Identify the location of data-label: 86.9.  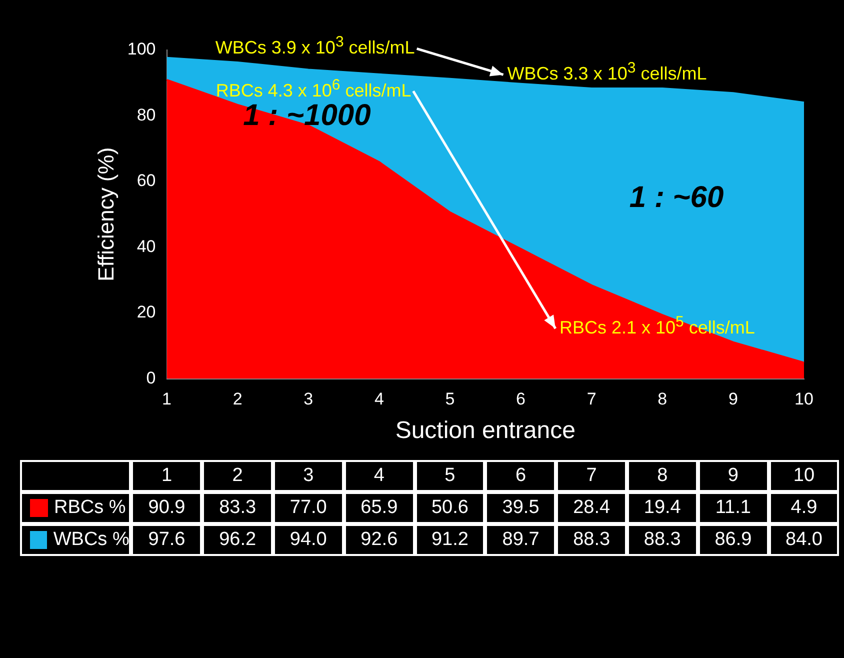
(733, 540).